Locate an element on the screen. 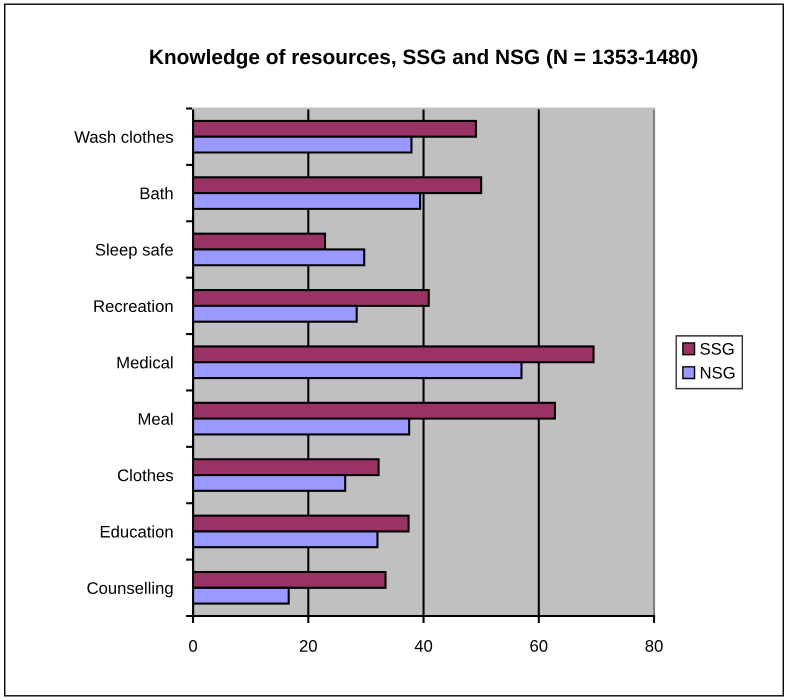 Image resolution: width=788 pixels, height=700 pixels. x-tick-label: 20 is located at coordinates (308, 646).